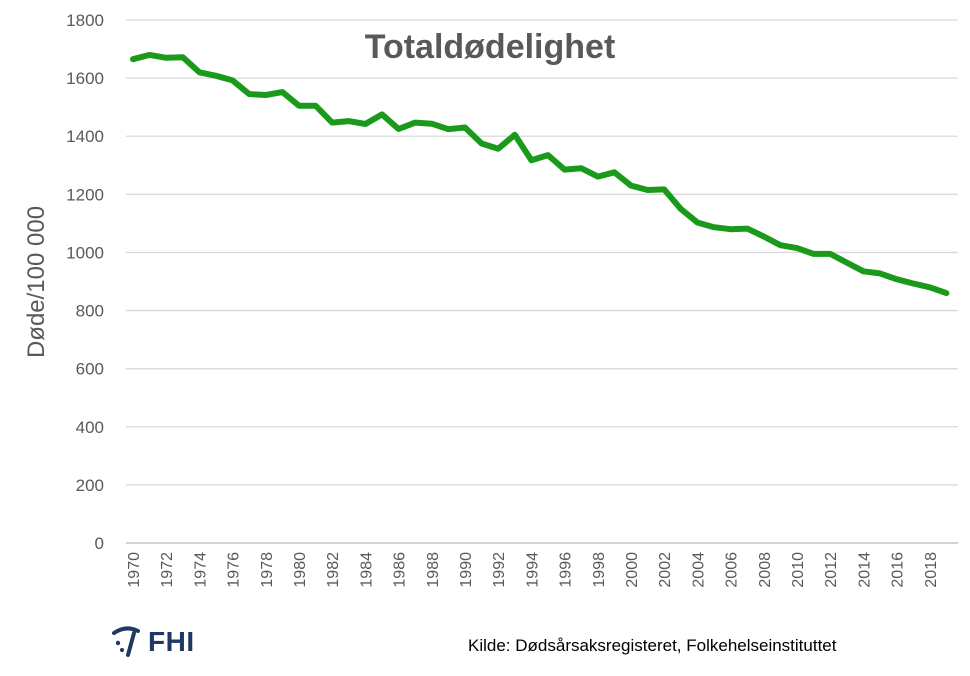 The width and height of the screenshot is (970, 676). I want to click on y-tick-label: 600, so click(90, 369).